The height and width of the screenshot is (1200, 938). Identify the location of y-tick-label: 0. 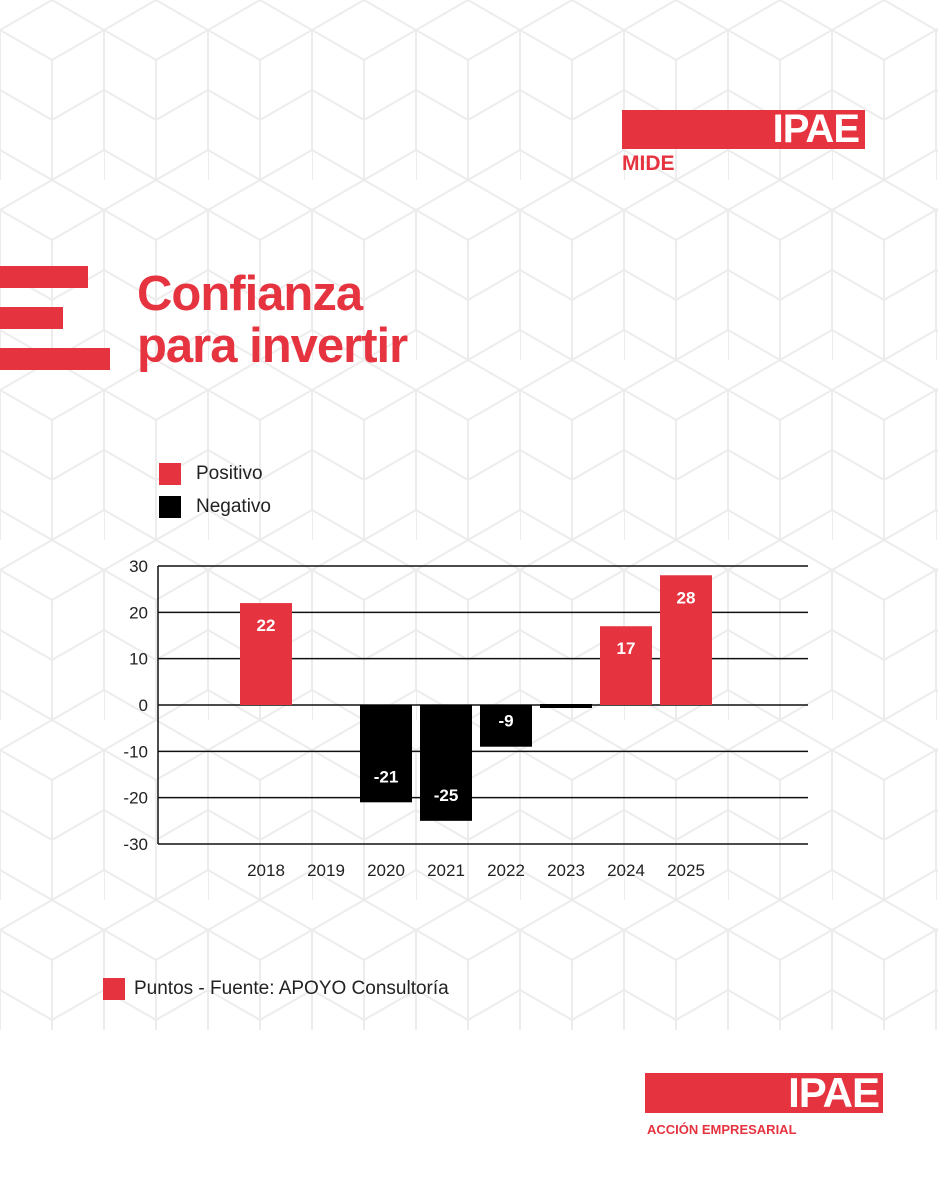
(143, 705).